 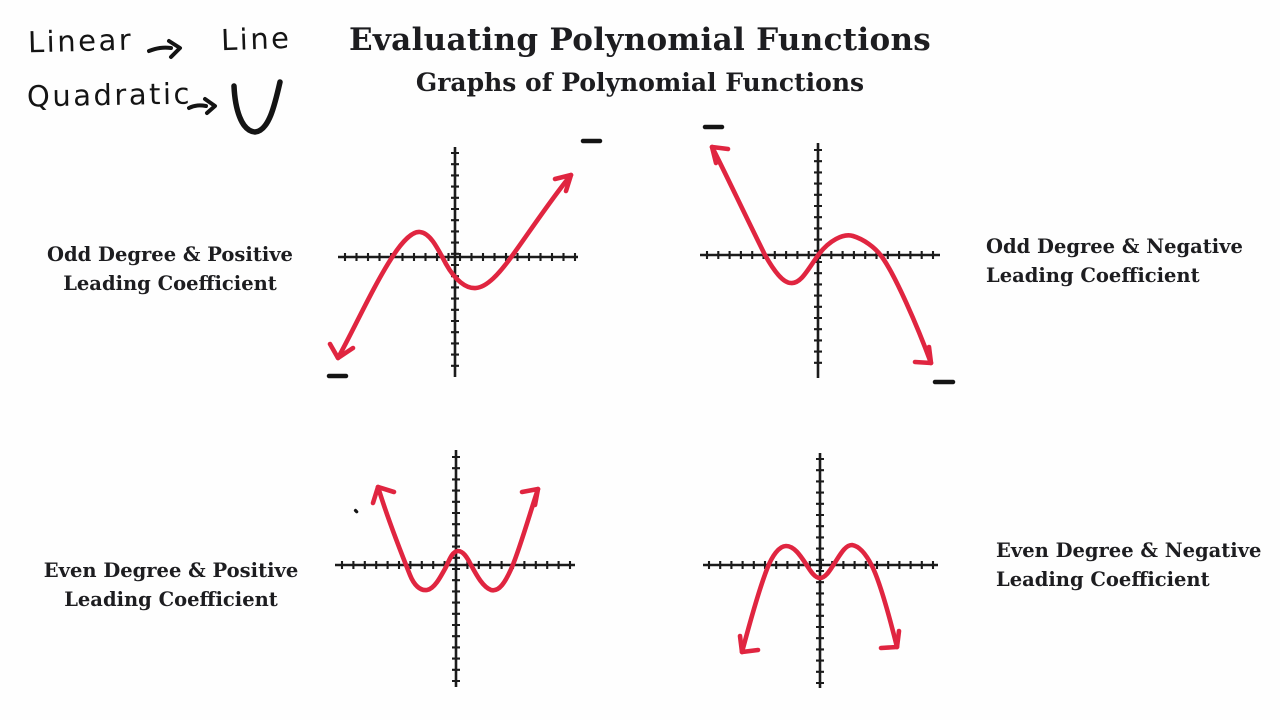 What do you see at coordinates (356, 511) in the screenshot?
I see `stray-dot` at bounding box center [356, 511].